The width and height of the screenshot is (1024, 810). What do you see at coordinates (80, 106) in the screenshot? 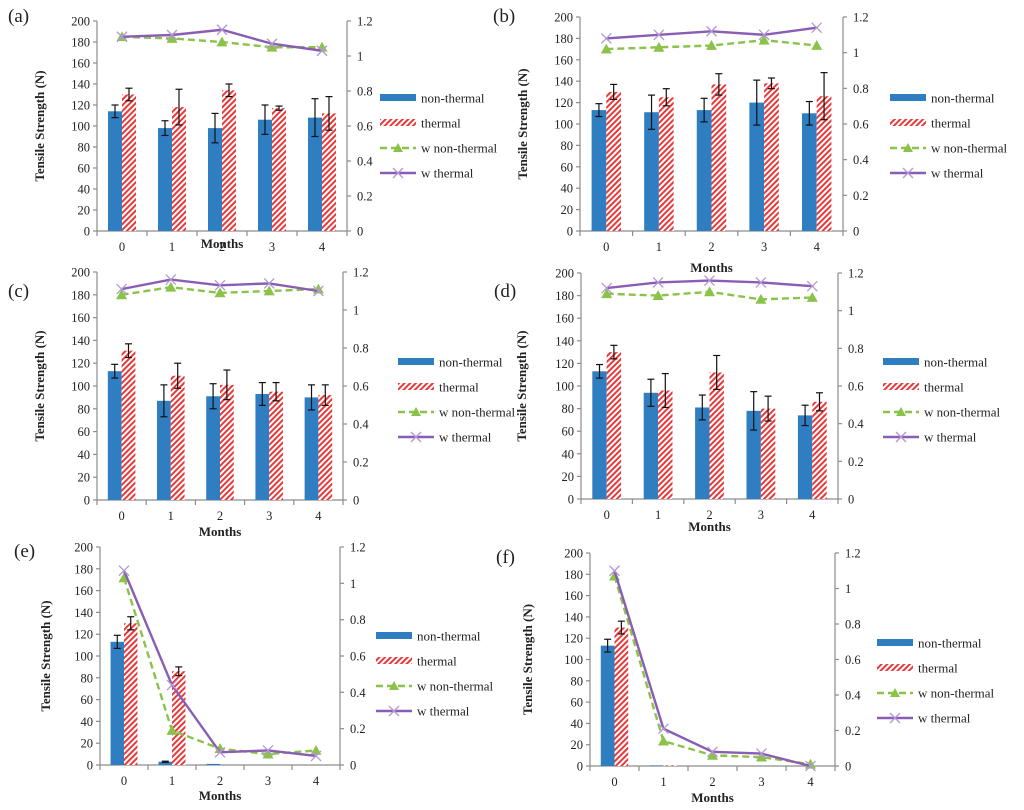
I see `y-tick-label: 120` at bounding box center [80, 106].